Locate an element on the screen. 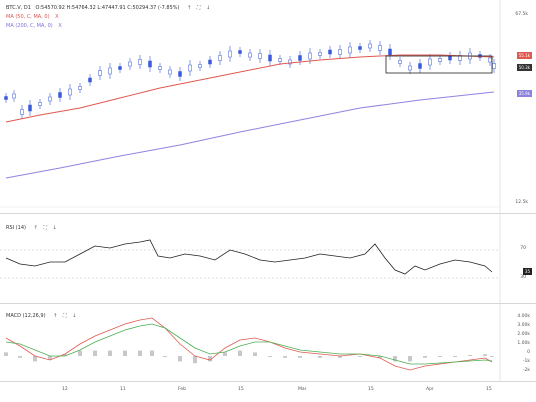 Image resolution: width=536 pixels, height=402 pixels. selection-box is located at coordinates (439, 64).